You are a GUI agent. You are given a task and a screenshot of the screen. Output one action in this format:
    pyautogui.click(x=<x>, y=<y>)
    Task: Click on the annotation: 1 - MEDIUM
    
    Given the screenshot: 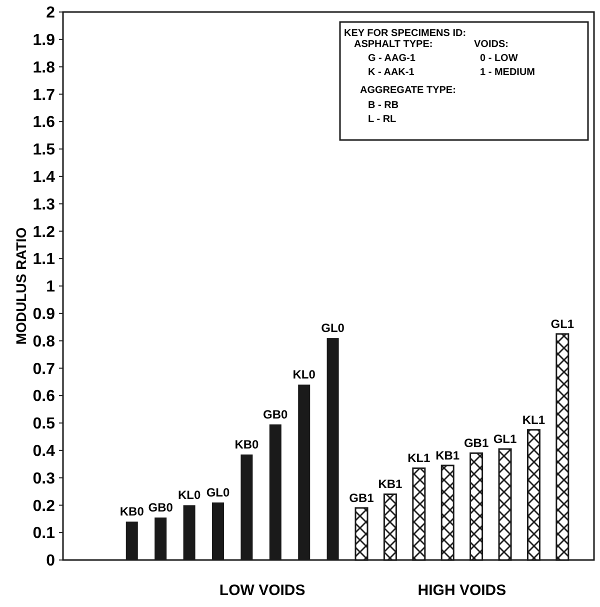 What is the action you would take?
    pyautogui.click(x=507, y=72)
    